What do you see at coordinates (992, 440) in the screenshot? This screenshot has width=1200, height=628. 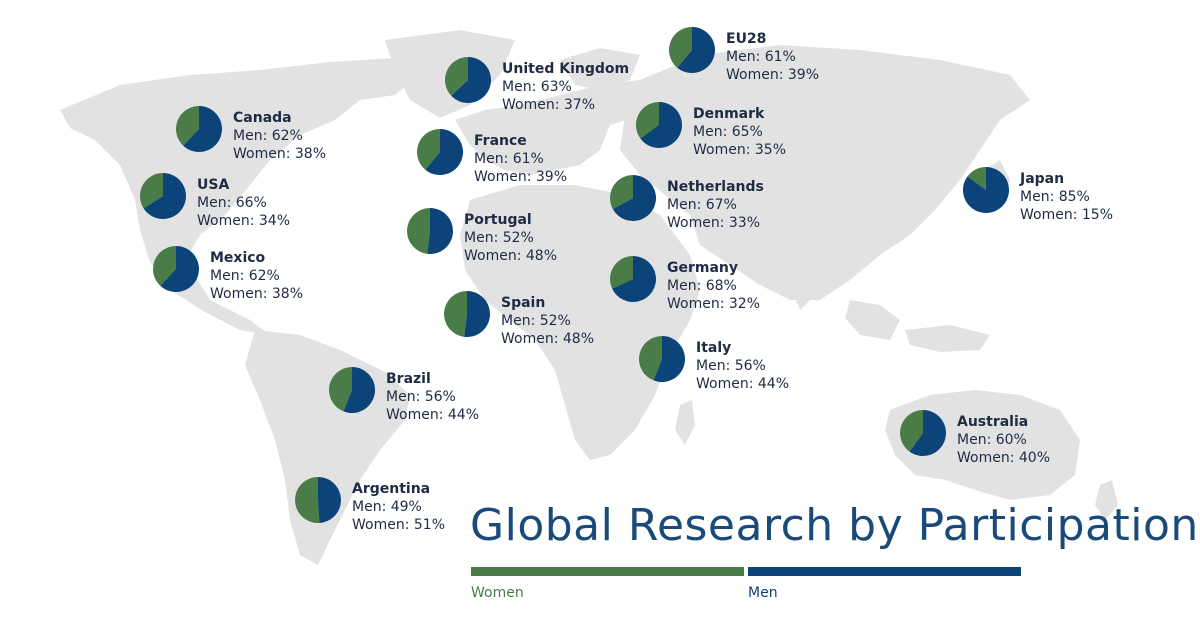 I see `men-percent-label: Men: 60%` at bounding box center [992, 440].